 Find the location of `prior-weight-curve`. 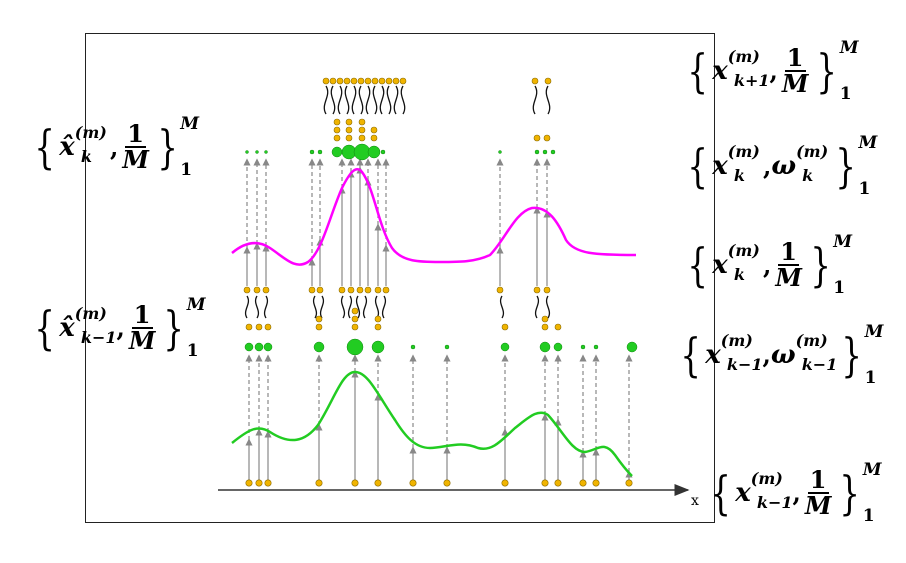

prior-weight-curve is located at coordinates (432, 423).